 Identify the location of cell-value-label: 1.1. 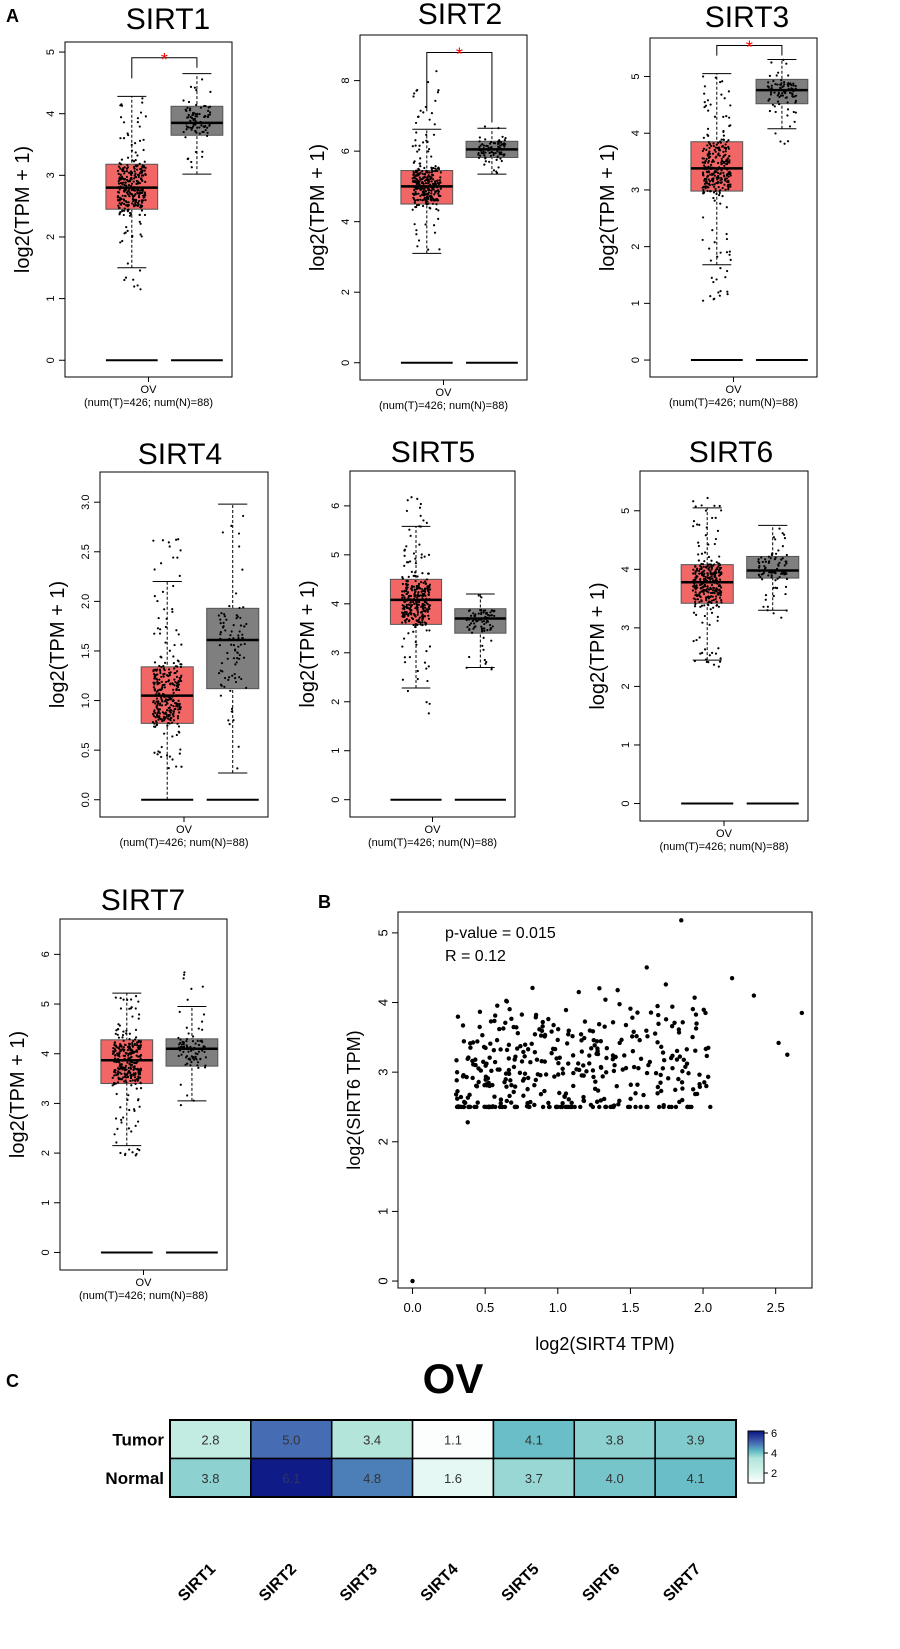
(453, 1439).